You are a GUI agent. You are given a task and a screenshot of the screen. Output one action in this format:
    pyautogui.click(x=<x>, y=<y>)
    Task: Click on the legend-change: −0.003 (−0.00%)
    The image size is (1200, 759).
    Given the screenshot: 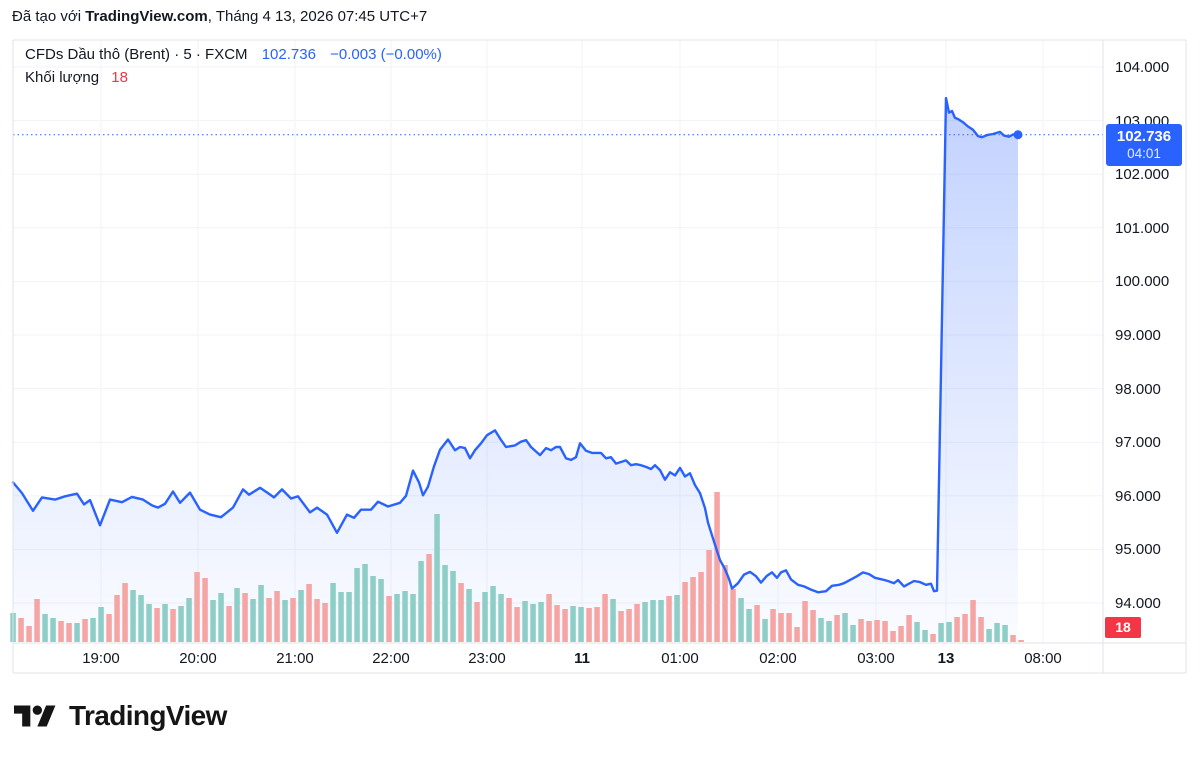 What is the action you would take?
    pyautogui.click(x=386, y=54)
    